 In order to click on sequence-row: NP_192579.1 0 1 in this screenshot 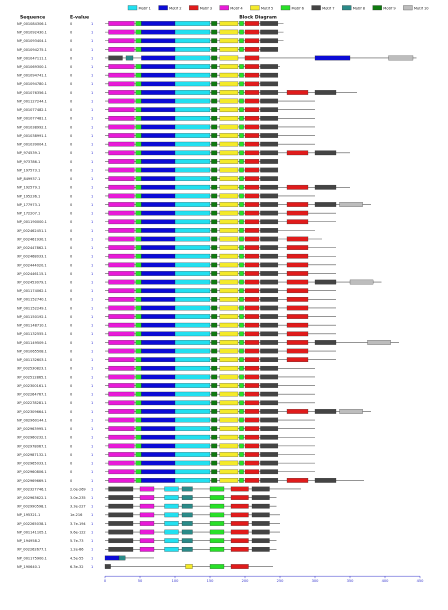, I will do `click(183, 187)`.